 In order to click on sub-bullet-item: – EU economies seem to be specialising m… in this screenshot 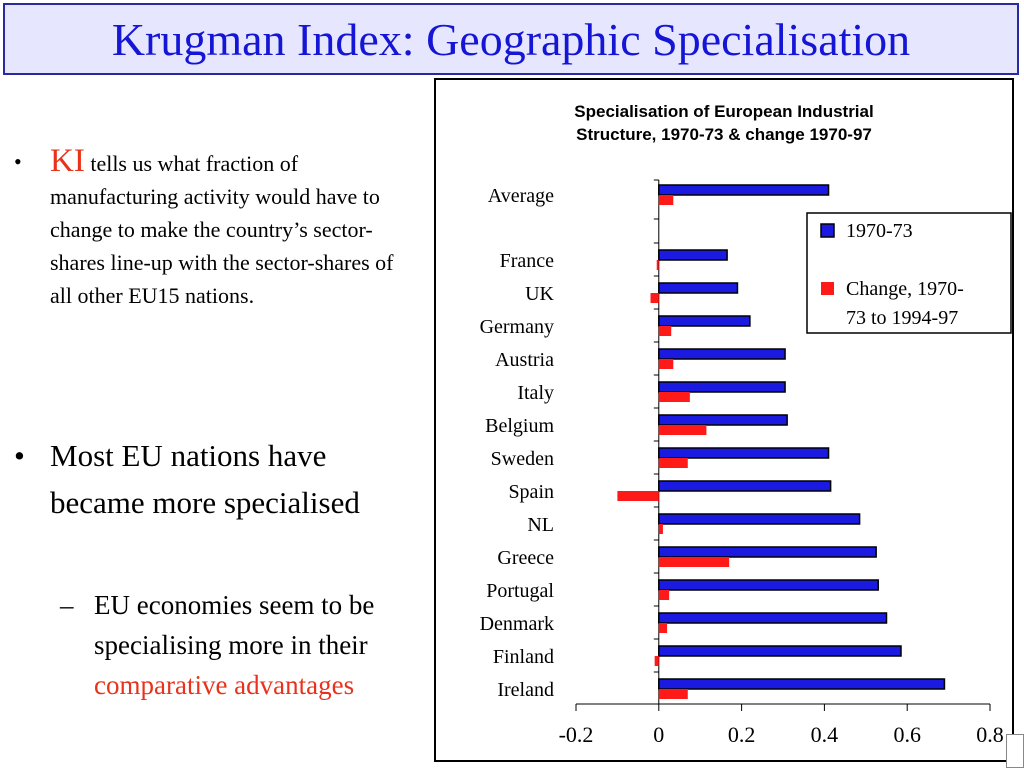, I will do `click(240, 645)`.